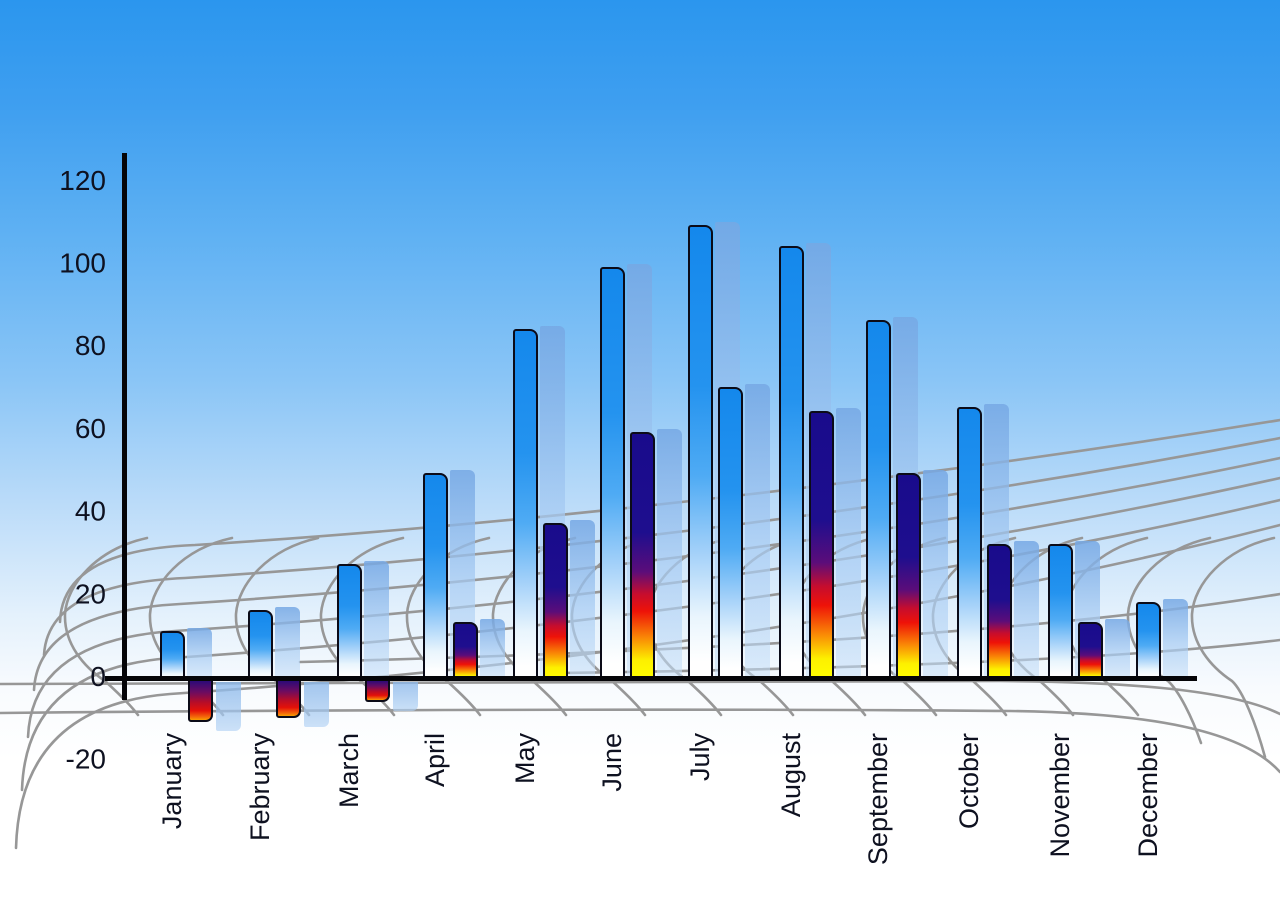 This screenshot has width=1280, height=905. I want to click on bar-secondary-echo-april, so click(492, 649).